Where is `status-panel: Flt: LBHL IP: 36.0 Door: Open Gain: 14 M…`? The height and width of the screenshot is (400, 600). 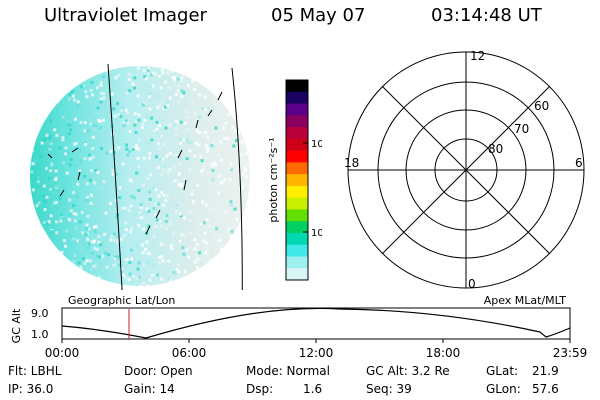
status-panel: Flt: LBHL IP: 36.0 Door: Open Gain: 14 M… is located at coordinates (300, 381).